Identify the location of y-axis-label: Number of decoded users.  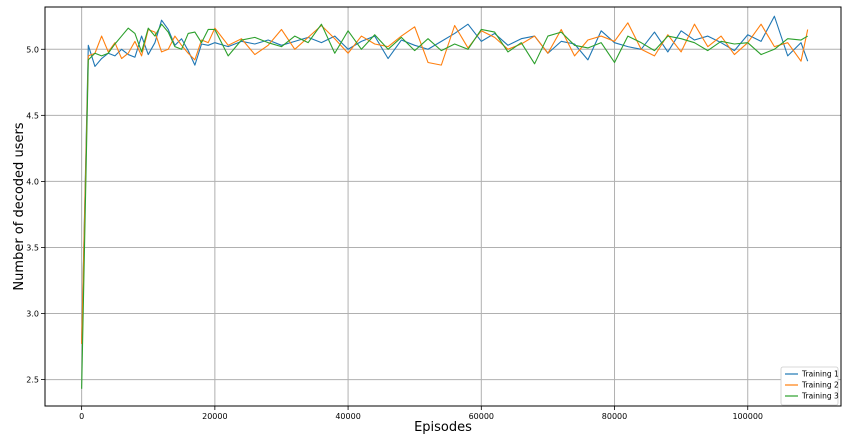
(19, 206).